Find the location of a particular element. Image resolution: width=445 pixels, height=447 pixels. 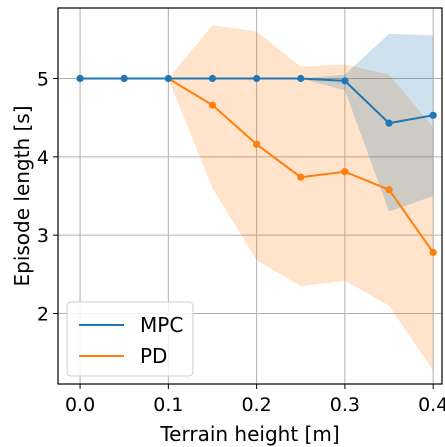

x-tick-label: 0.0 is located at coordinates (80, 405).